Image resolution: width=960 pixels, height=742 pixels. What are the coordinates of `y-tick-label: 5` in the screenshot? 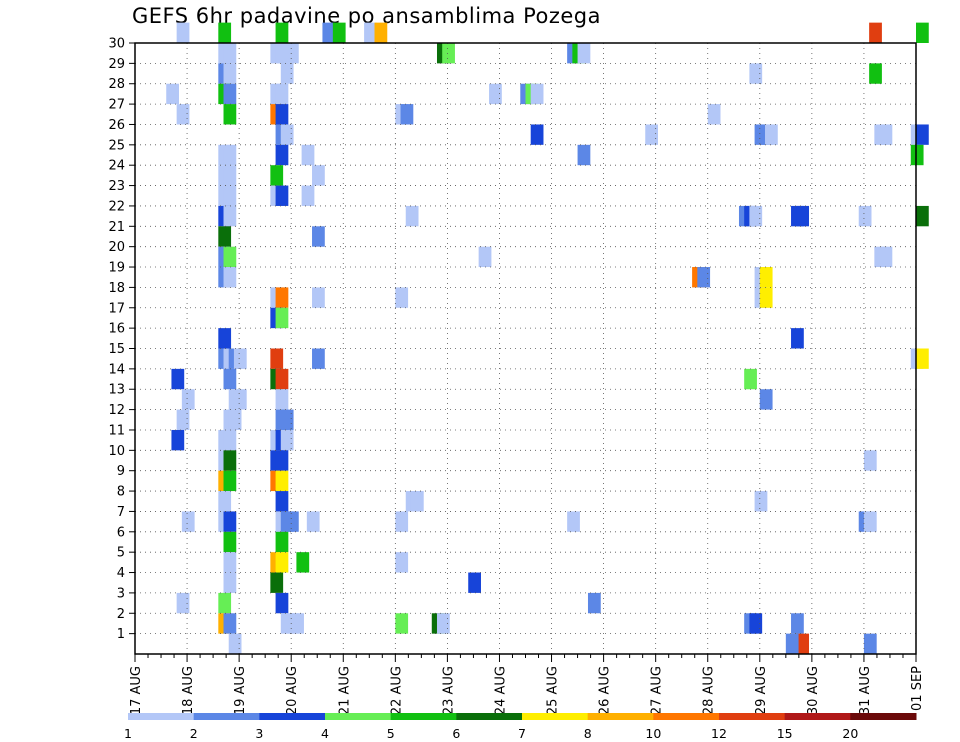 It's located at (121, 553).